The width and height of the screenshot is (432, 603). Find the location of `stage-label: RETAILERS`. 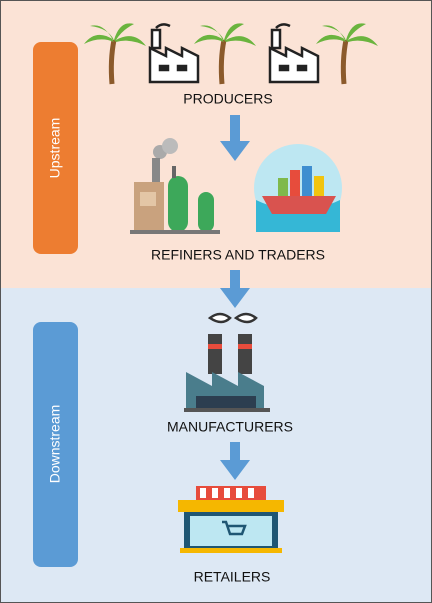

stage-label: RETAILERS is located at coordinates (232, 577).